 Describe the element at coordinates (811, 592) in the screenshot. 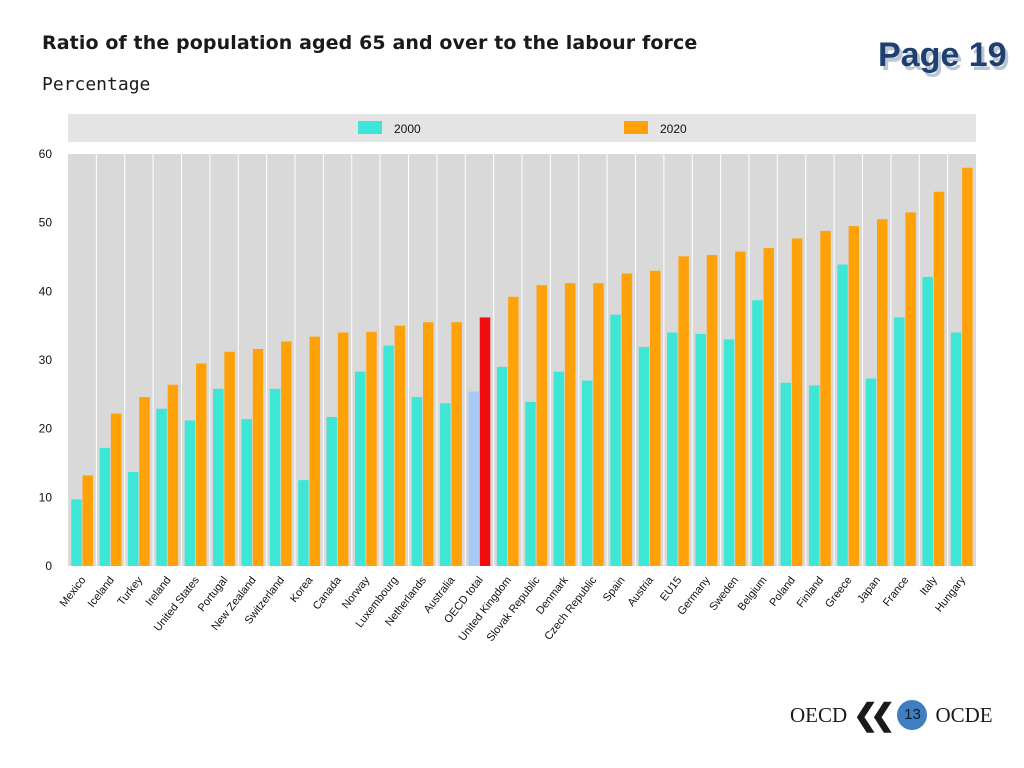

I see `x-tick-label: Finland` at that location.